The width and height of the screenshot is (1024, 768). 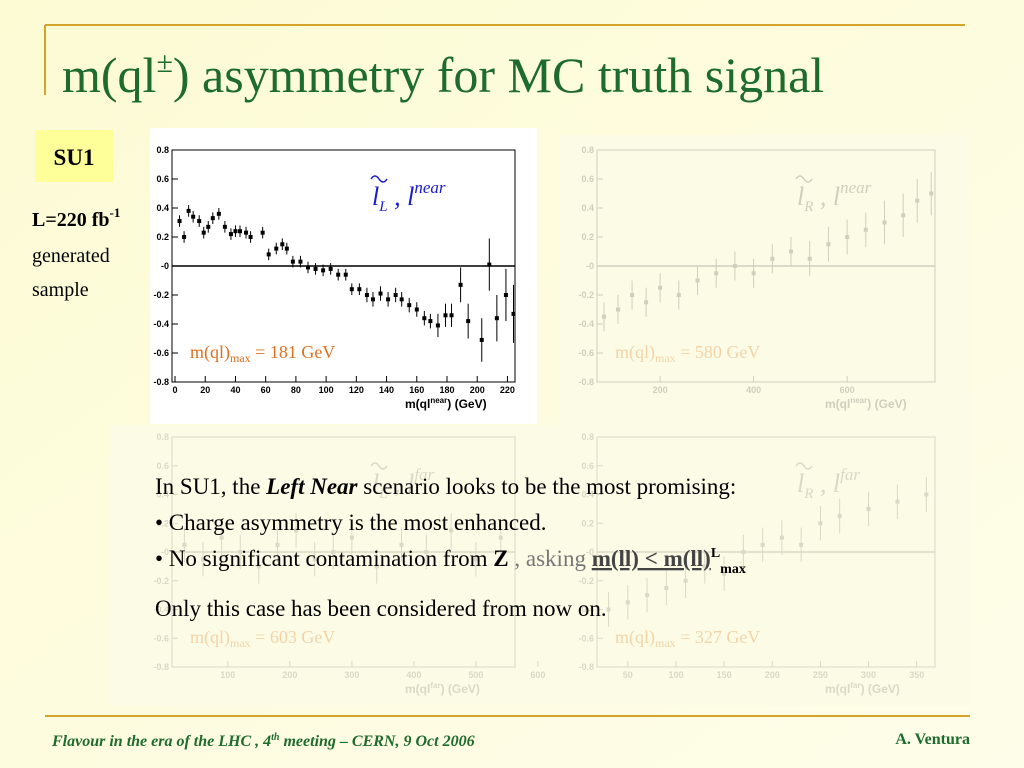 I want to click on legend-sup: near, so click(x=856, y=187).